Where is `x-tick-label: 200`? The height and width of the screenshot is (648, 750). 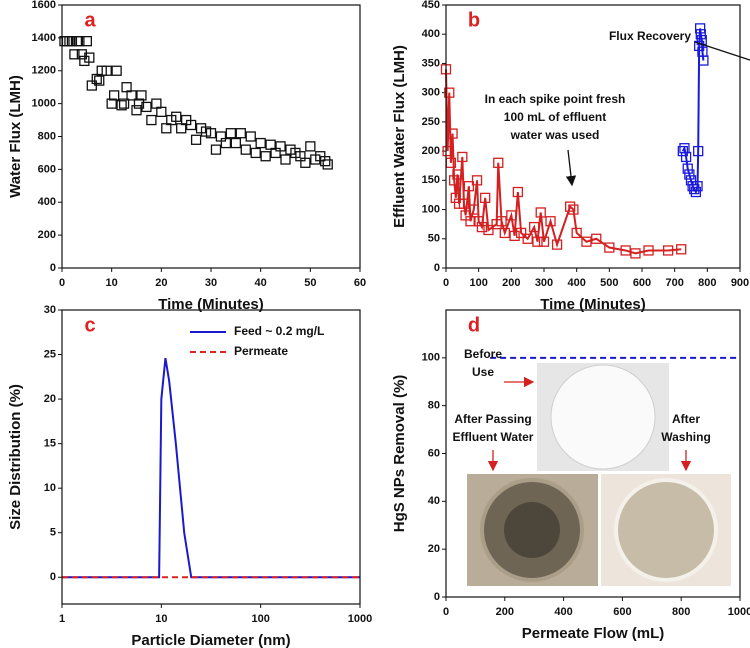 x-tick-label: 200 is located at coordinates (505, 612).